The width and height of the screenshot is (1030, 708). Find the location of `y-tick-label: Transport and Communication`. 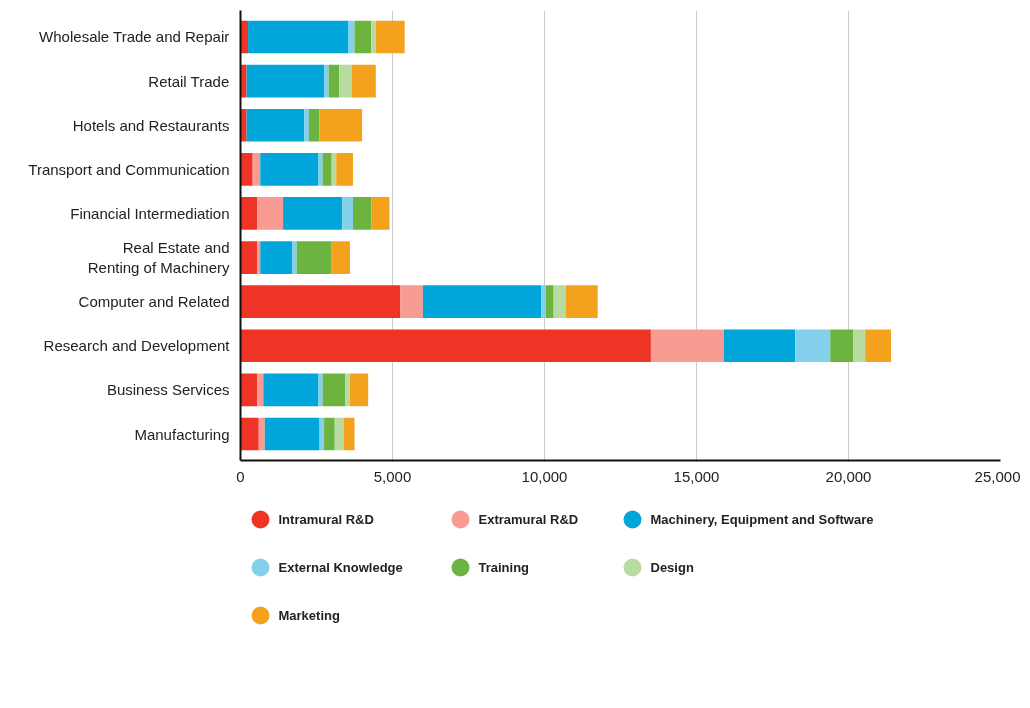

y-tick-label: Transport and Communication is located at coordinates (129, 169).